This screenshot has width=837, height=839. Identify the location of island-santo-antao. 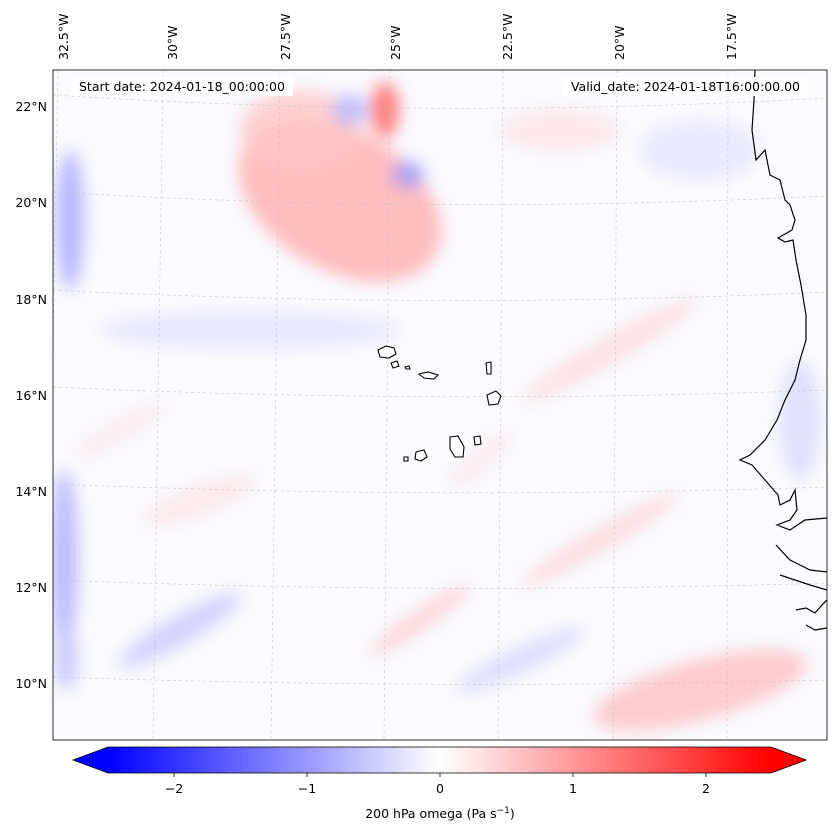
(387, 352).